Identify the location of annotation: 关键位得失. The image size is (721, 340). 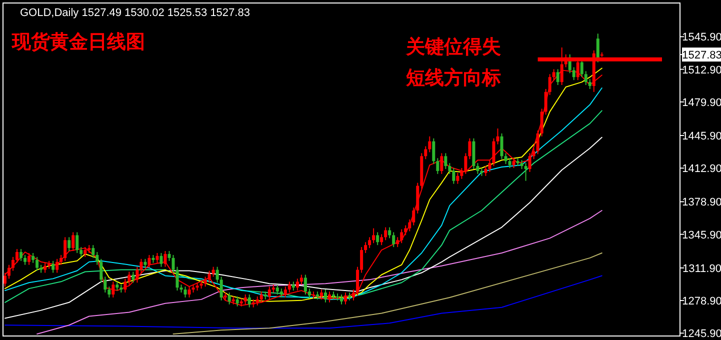
(453, 47).